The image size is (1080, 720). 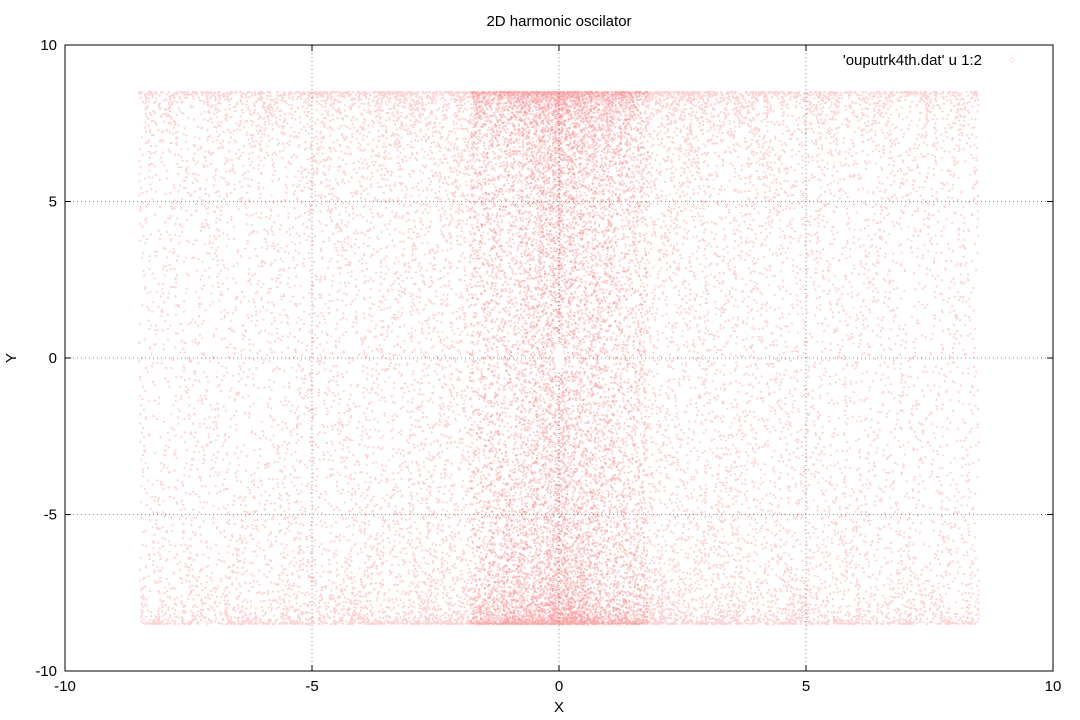 What do you see at coordinates (48, 45) in the screenshot?
I see `y-tick-label: 10` at bounding box center [48, 45].